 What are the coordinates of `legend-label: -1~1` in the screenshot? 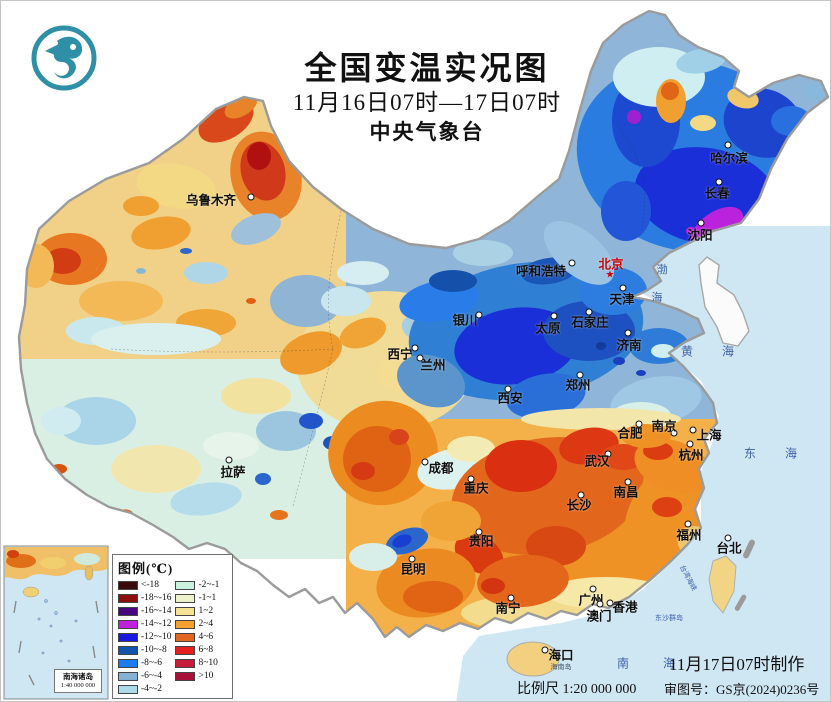 It's located at (207, 598).